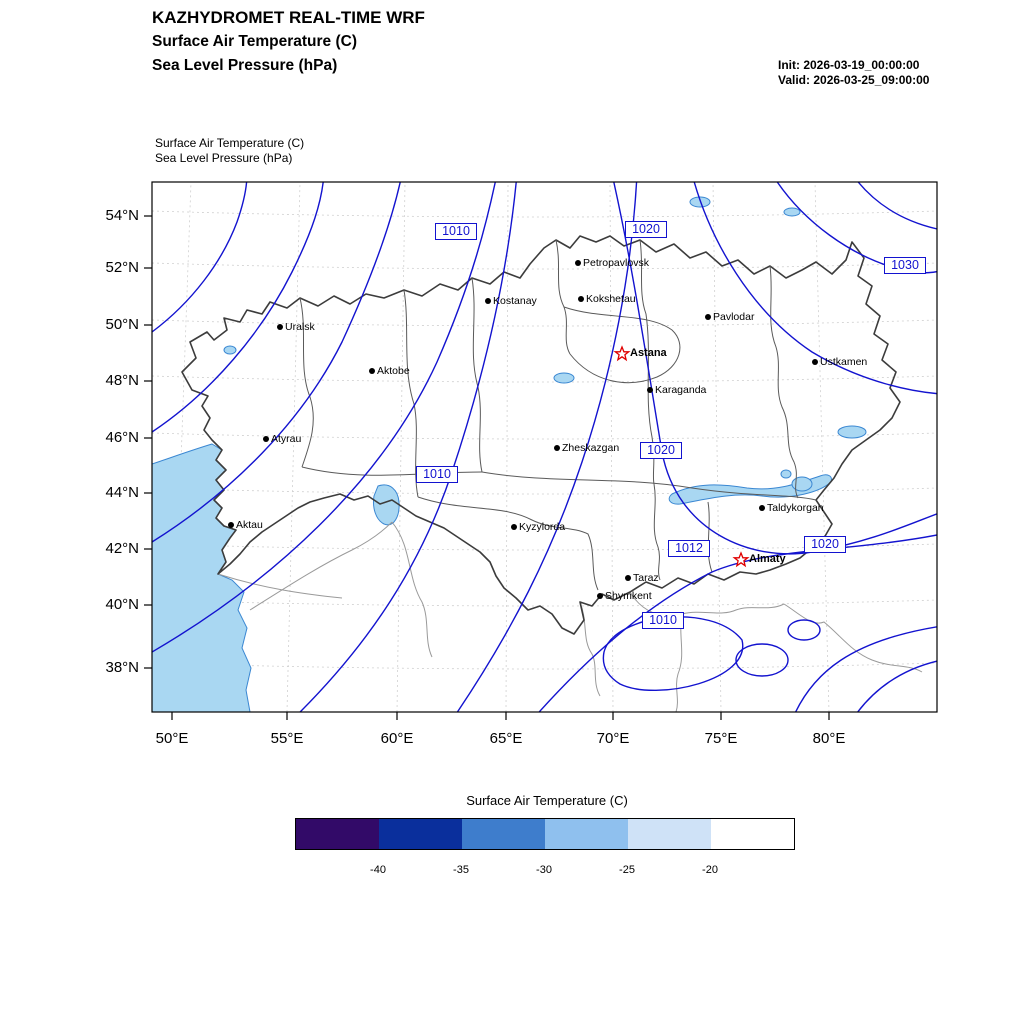 Image resolution: width=1024 pixels, height=1024 pixels. What do you see at coordinates (795, 508) in the screenshot?
I see `city-label-taldykorgan: Taldykorgan` at bounding box center [795, 508].